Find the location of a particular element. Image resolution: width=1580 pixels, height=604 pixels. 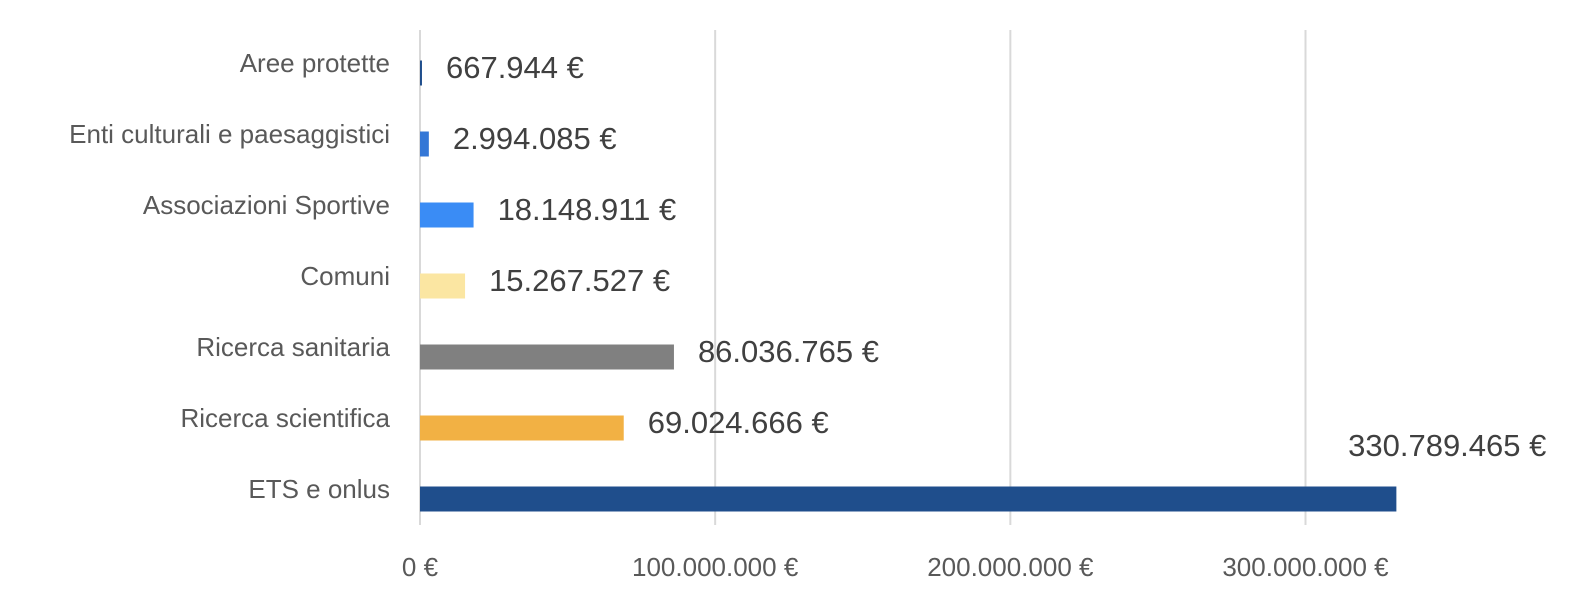

category-label: ETS e onlus is located at coordinates (319, 489).